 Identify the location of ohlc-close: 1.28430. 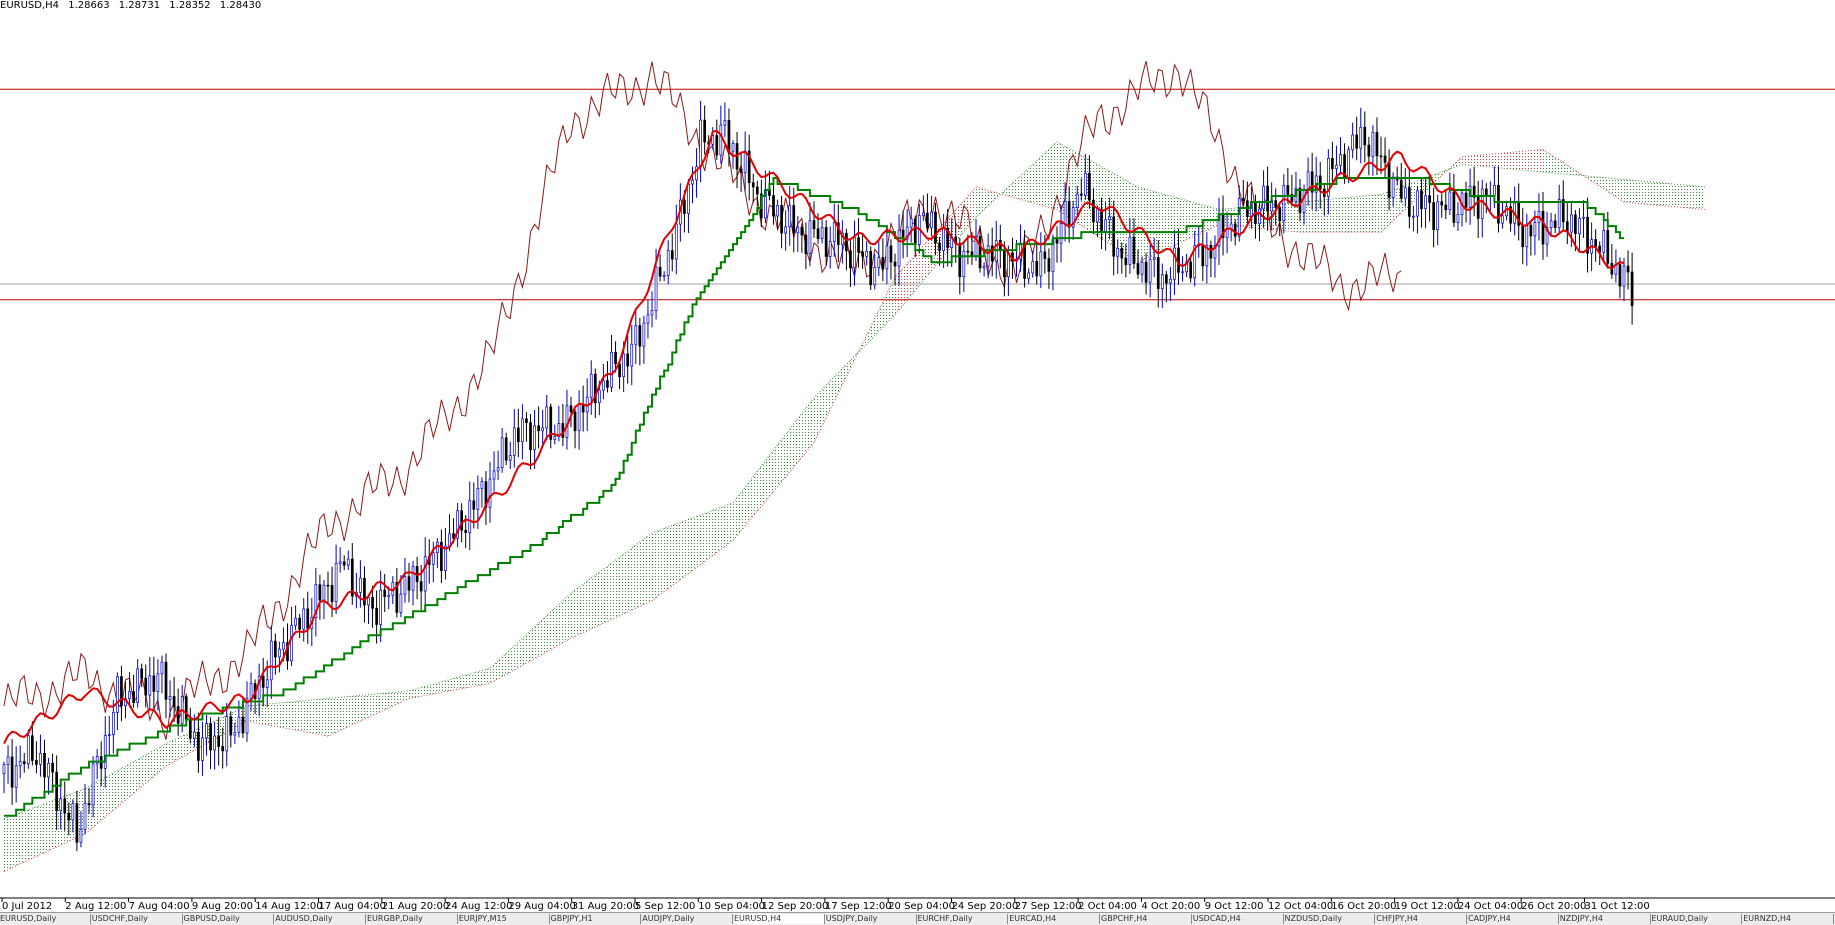
(240, 5).